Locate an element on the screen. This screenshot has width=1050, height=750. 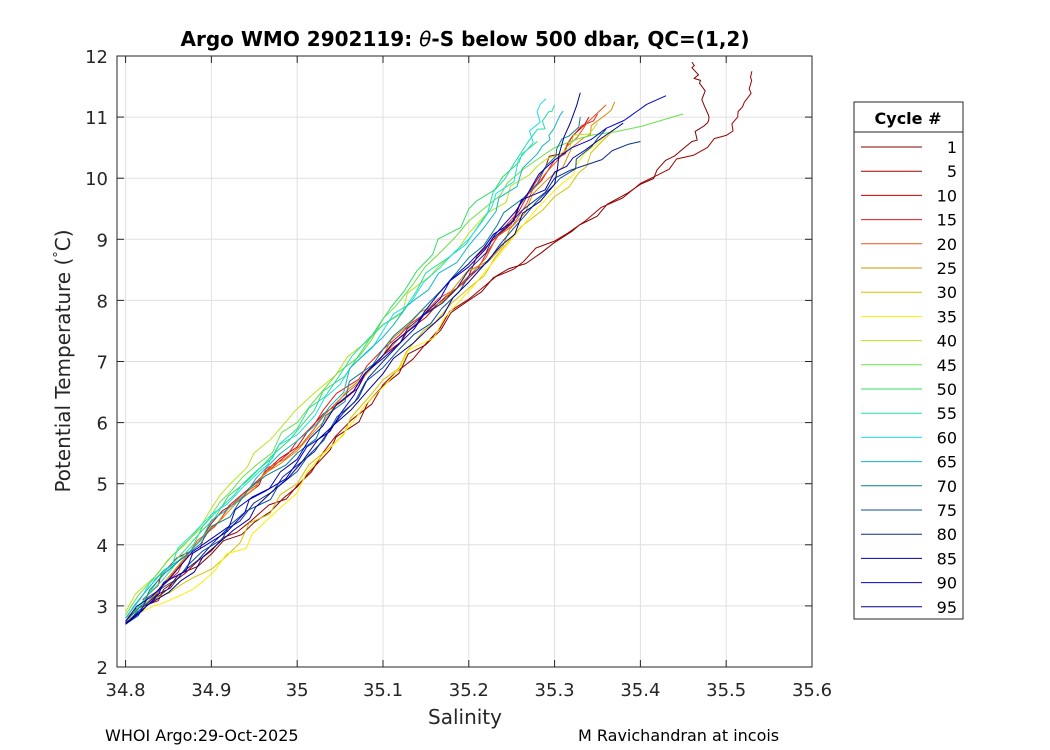
legend-label-cycle-15: 15 is located at coordinates (947, 220).